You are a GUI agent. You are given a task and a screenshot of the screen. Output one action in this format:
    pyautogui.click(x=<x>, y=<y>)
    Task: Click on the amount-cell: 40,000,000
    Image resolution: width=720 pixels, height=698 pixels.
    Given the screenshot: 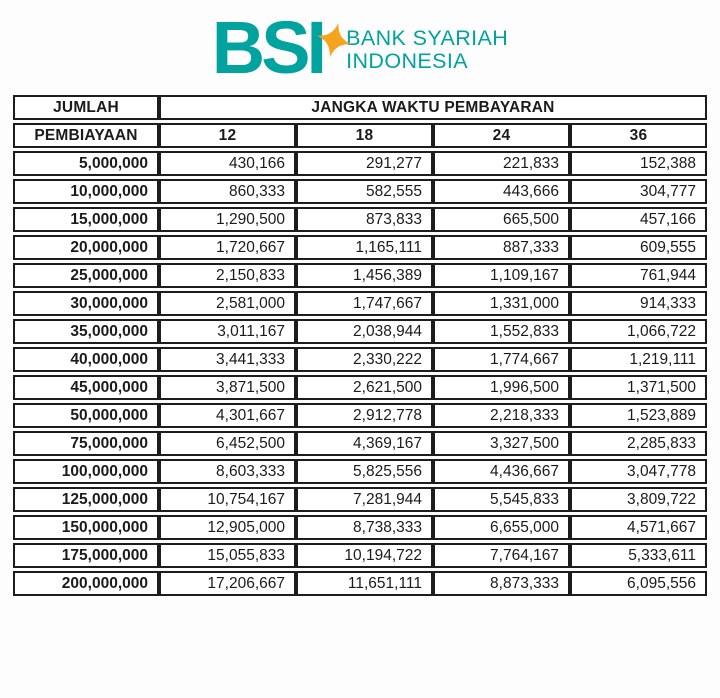 What is the action you would take?
    pyautogui.click(x=86, y=359)
    